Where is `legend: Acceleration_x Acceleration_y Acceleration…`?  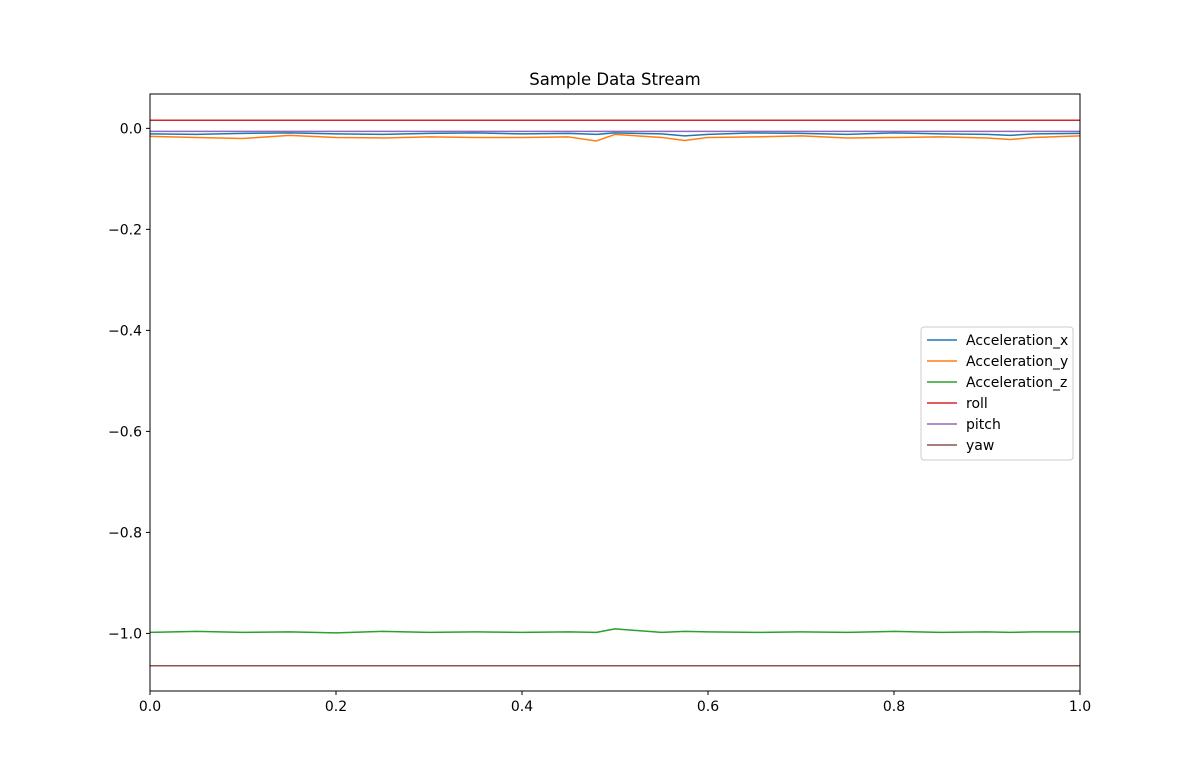 legend: Acceleration_x Acceleration_y Acceleration… is located at coordinates (997, 393).